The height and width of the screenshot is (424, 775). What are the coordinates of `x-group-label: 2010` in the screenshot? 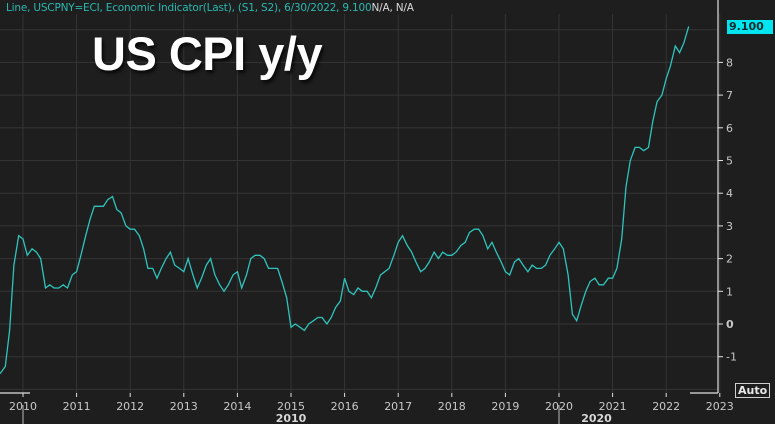 It's located at (291, 418).